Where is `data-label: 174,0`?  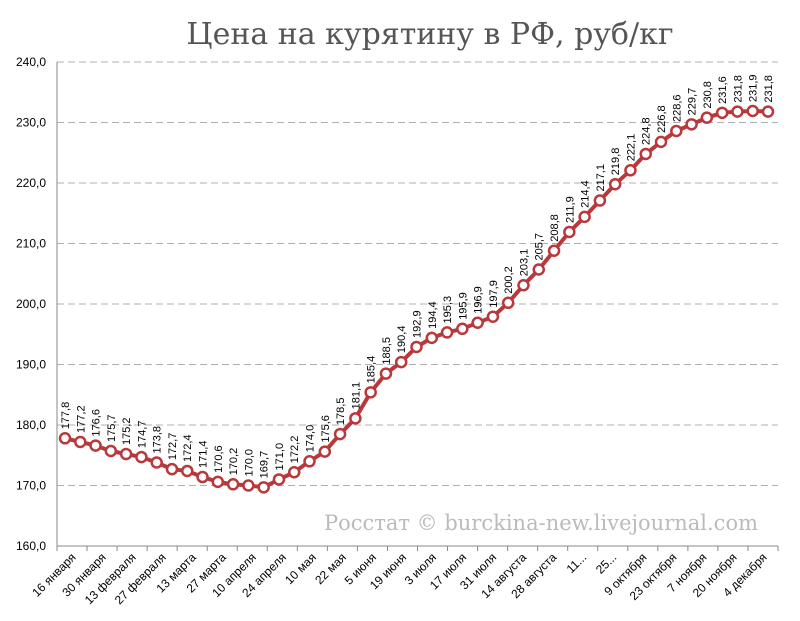
data-label: 174,0 is located at coordinates (311, 439).